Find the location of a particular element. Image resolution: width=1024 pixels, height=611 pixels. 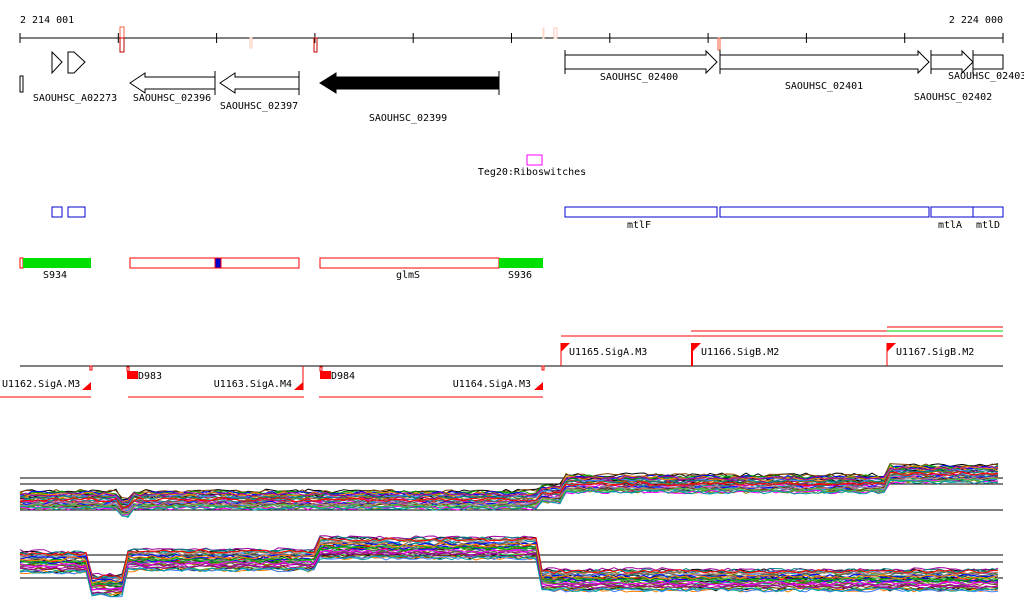

tu-label: U1162.SigA.M3 is located at coordinates (41, 384).